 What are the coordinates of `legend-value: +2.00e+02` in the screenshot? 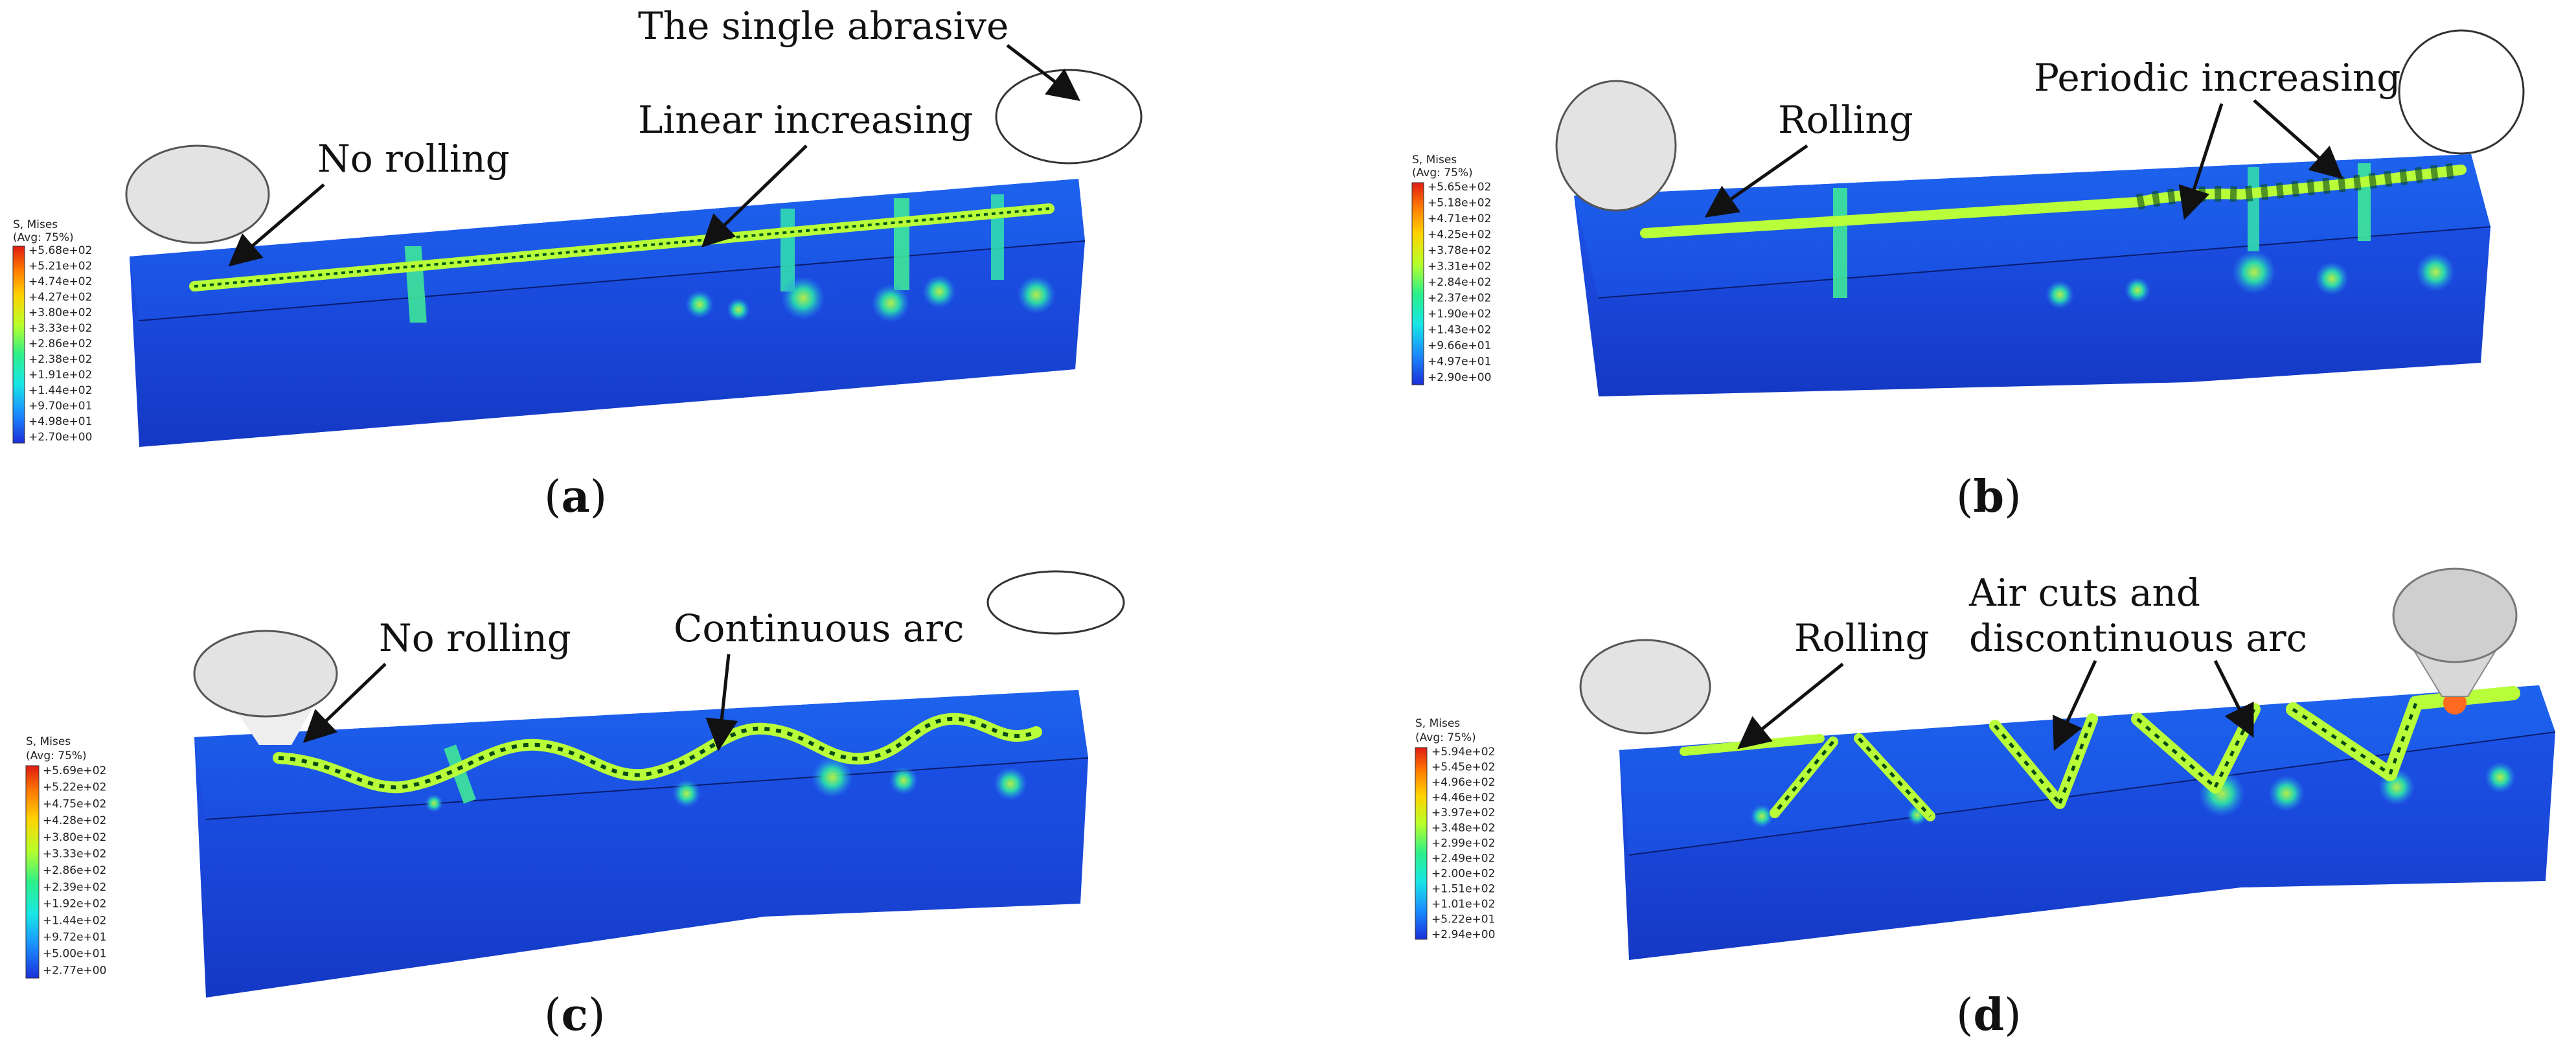 It's located at (1463, 874).